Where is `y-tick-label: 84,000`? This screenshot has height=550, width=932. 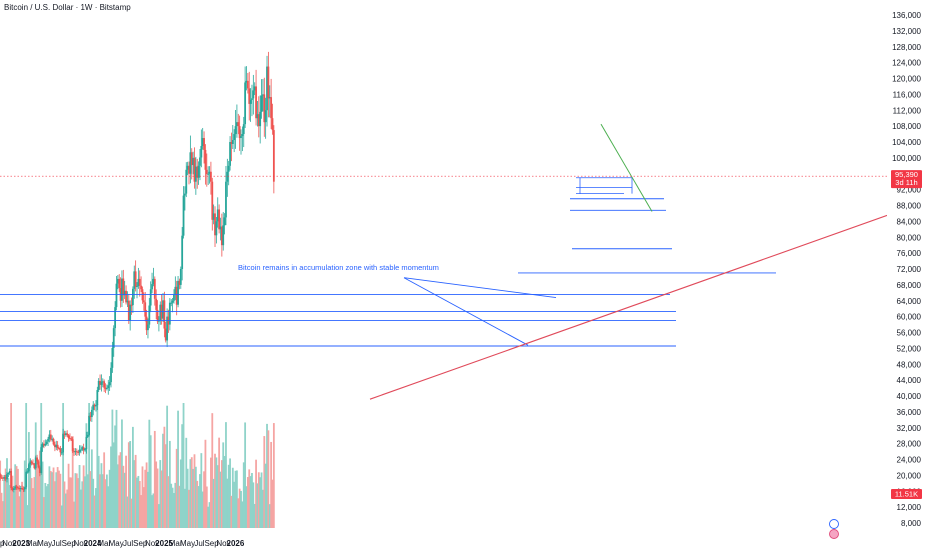
y-tick-label: 84,000 is located at coordinates (909, 221).